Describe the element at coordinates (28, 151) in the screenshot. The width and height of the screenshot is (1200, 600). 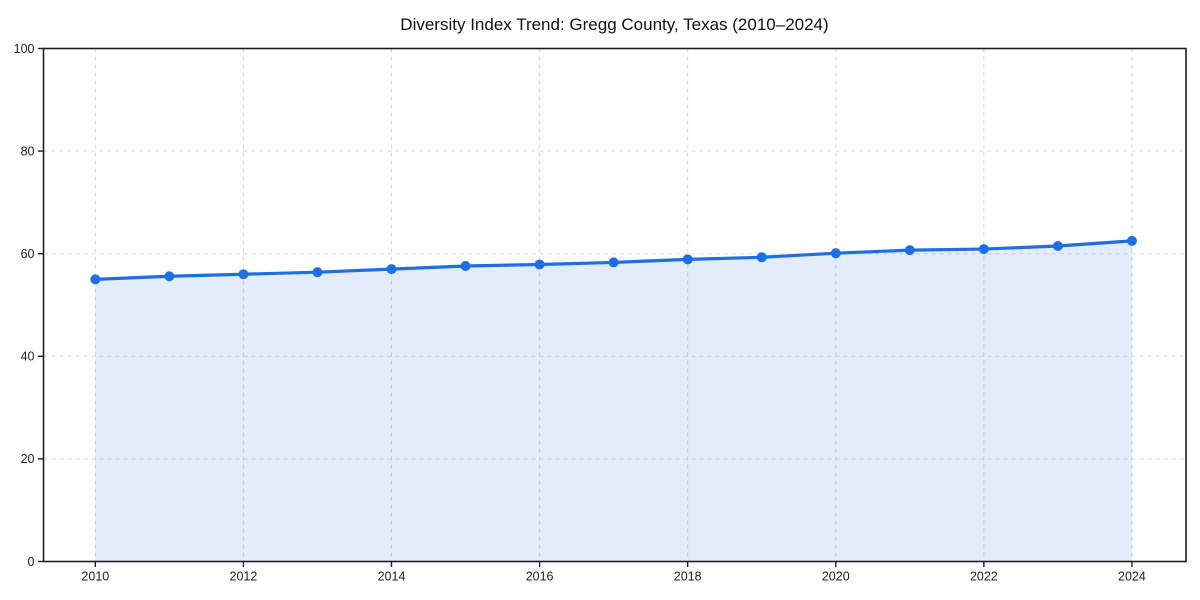
I see `y-tick-label: 80` at that location.